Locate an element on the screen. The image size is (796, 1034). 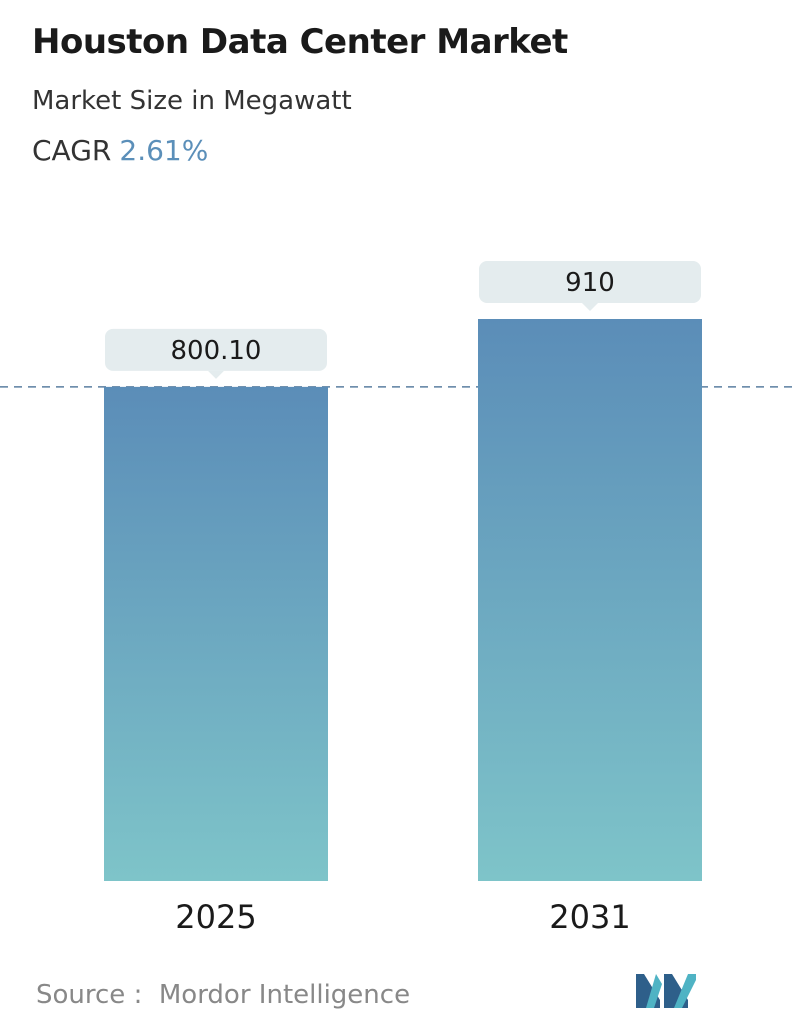
cagr-line: CAGR 2.61% is located at coordinates (120, 150).